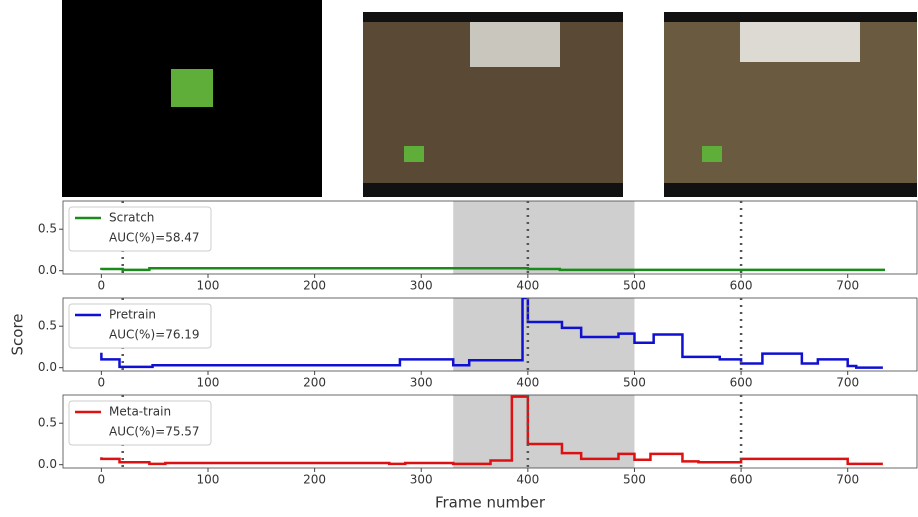 This screenshot has width=918, height=517. Describe the element at coordinates (18, 334) in the screenshot. I see `y-axis-label: Score` at that location.